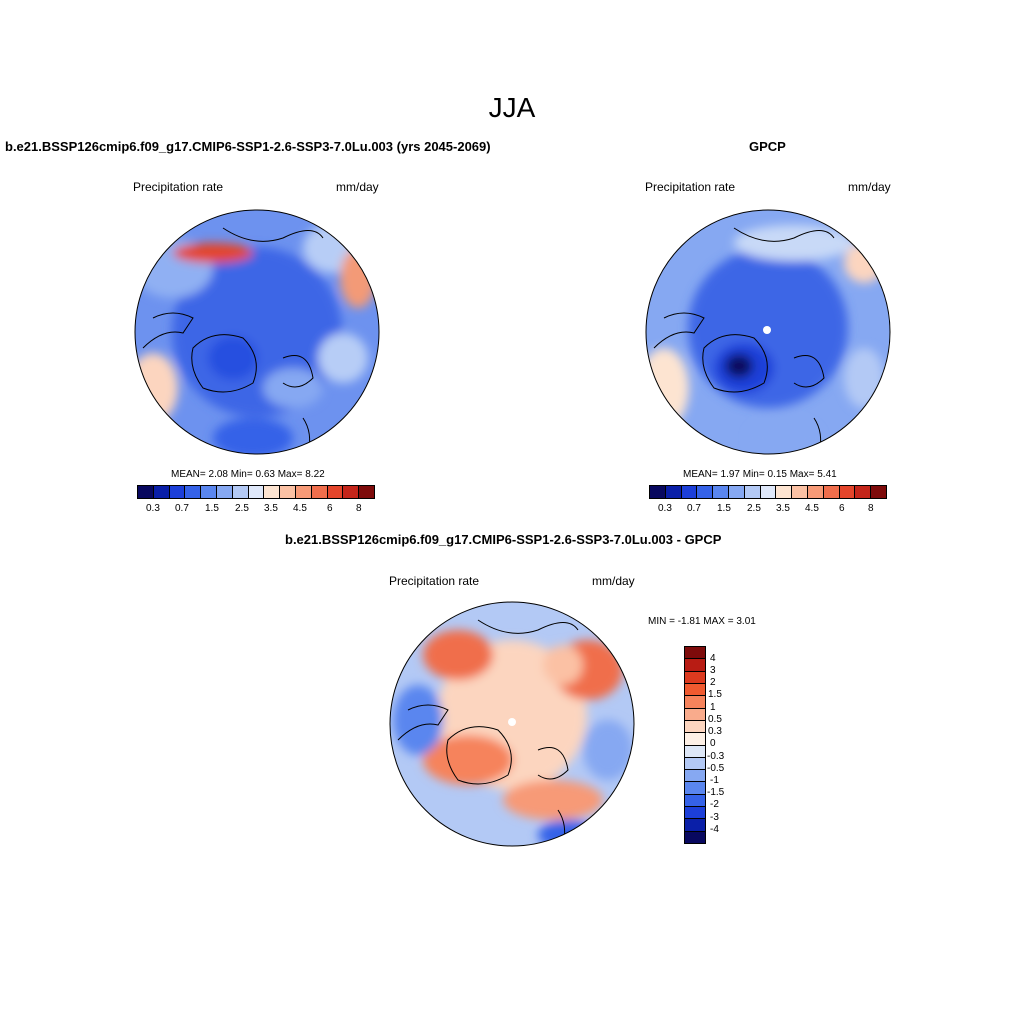 Image resolution: width=1024 pixels, height=1024 pixels. Describe the element at coordinates (153, 508) in the screenshot. I see `panel1-tick-label: 0.3` at that location.